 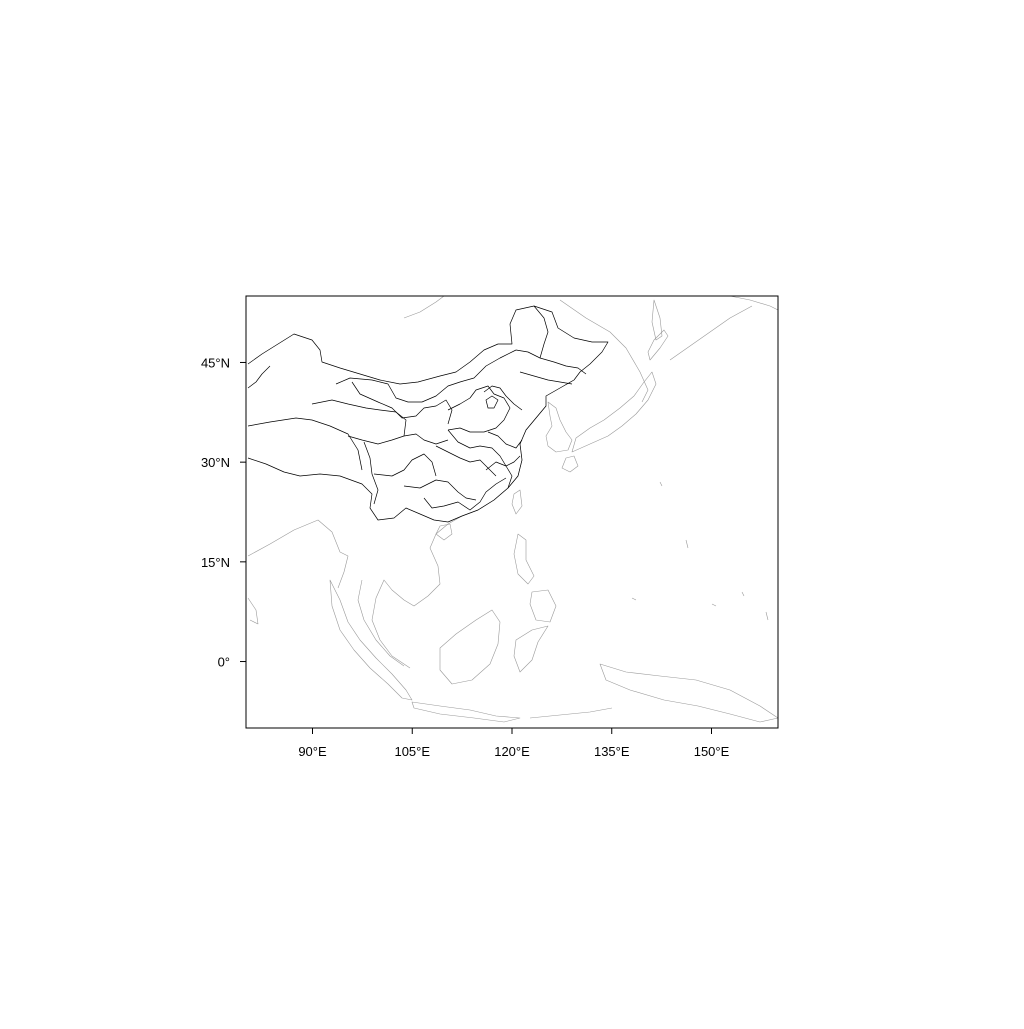 I want to click on coastline-bengal, so click(x=298, y=554).